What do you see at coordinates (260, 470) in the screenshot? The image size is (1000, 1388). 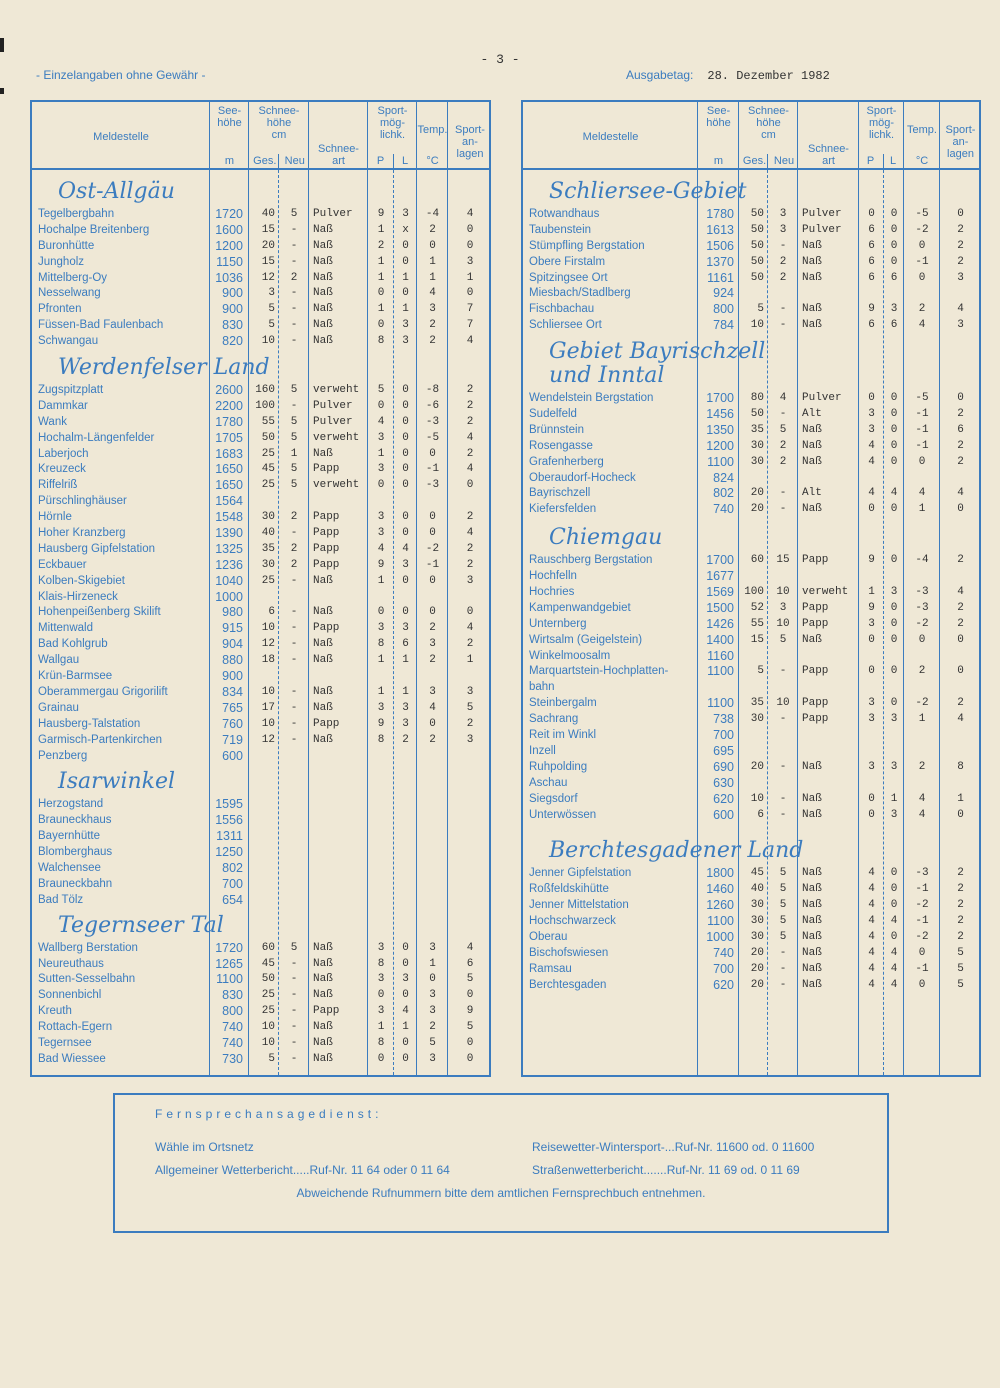 I see `table-row: Kreuzeck 1650 45 5 Papp 3 0 -1 4` at bounding box center [260, 470].